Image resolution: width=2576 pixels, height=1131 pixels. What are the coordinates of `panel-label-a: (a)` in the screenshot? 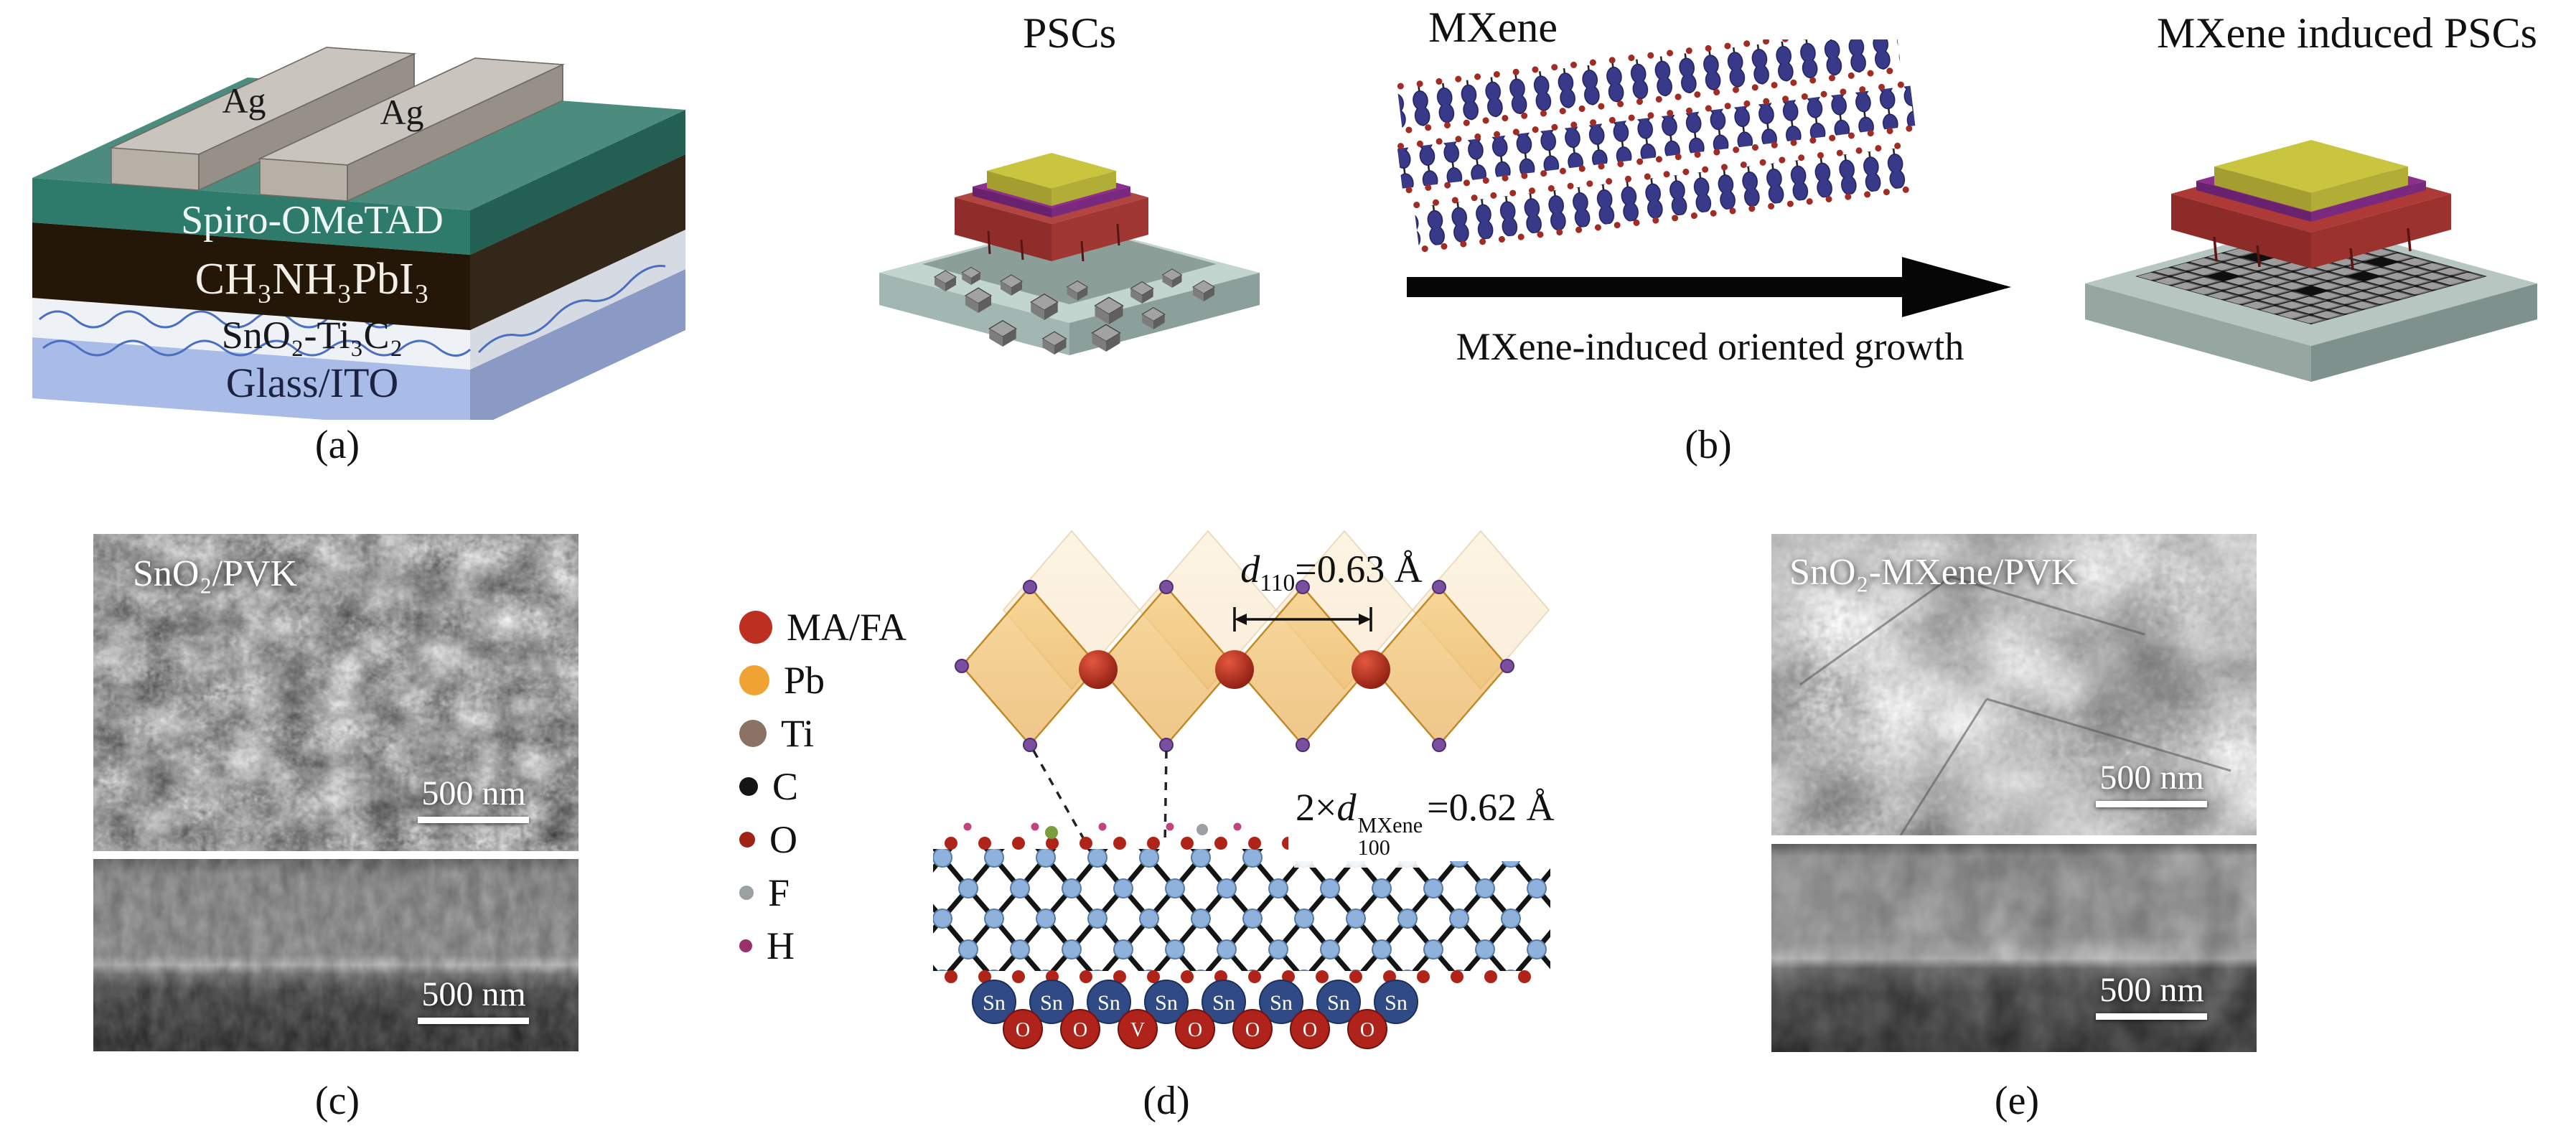 It's located at (337, 445).